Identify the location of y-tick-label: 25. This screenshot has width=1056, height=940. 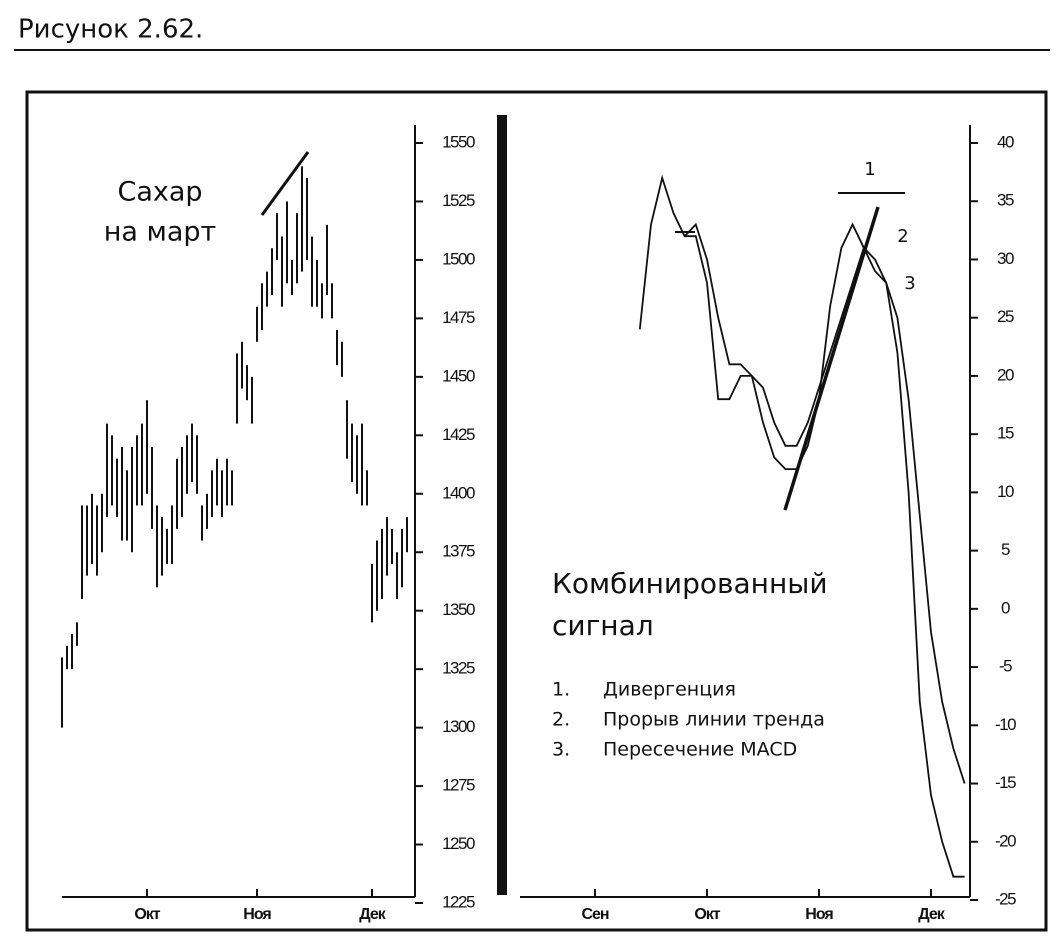
(1005, 316).